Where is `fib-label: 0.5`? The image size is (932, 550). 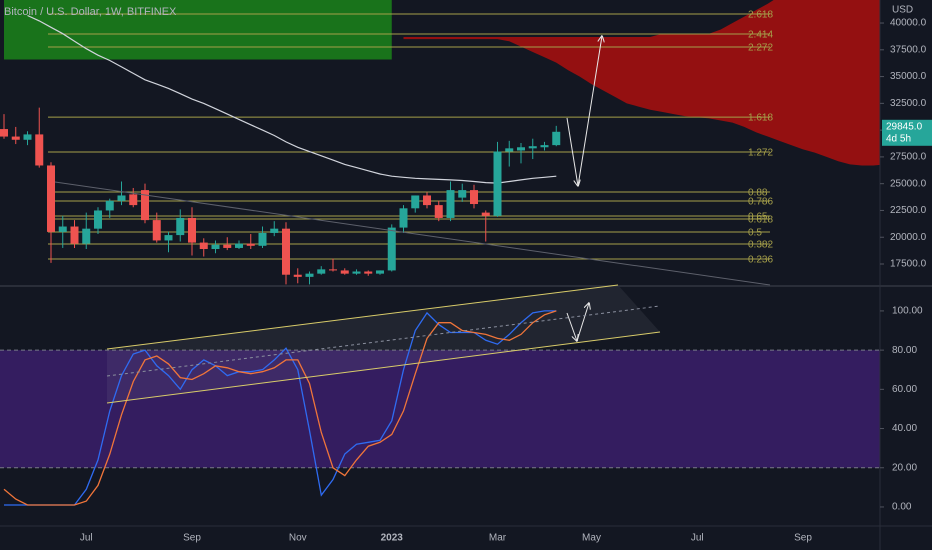 fib-label: 0.5 is located at coordinates (755, 233).